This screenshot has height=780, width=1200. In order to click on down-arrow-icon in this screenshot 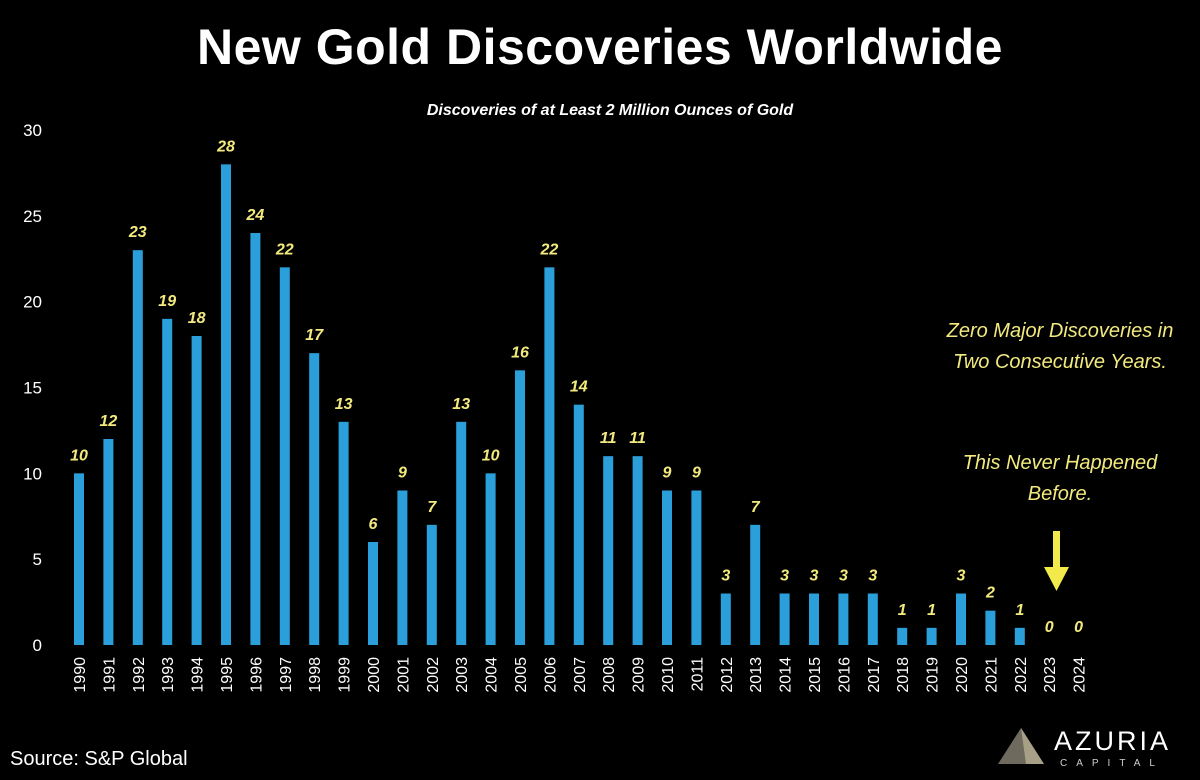, I will do `click(1056, 561)`.